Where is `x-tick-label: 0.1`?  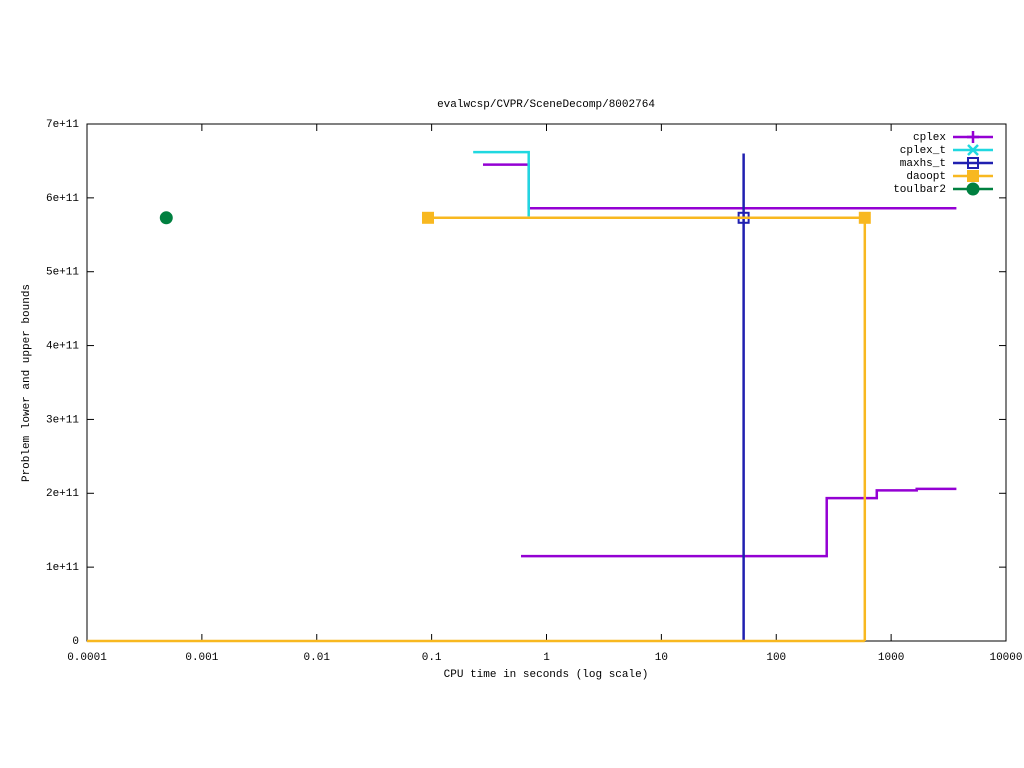 x-tick-label: 0.1 is located at coordinates (432, 658).